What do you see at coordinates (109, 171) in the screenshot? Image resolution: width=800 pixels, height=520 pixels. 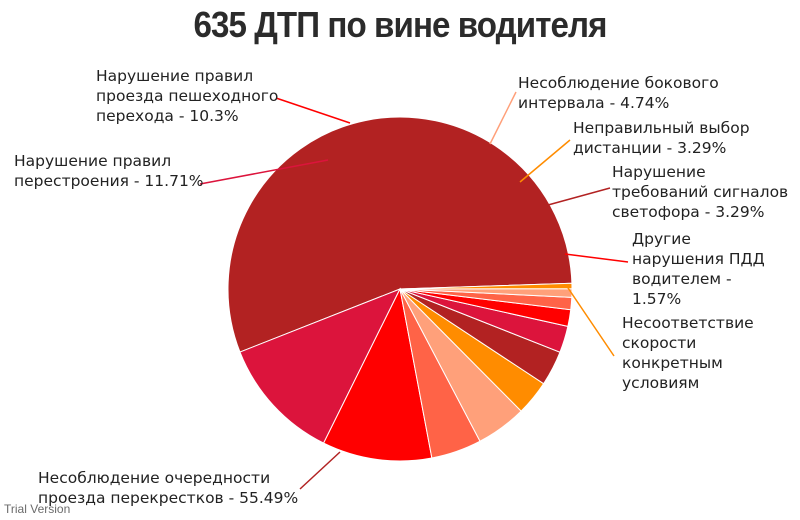 I see `label-lane-change: Нарушение правил перестроения - 11.71%` at bounding box center [109, 171].